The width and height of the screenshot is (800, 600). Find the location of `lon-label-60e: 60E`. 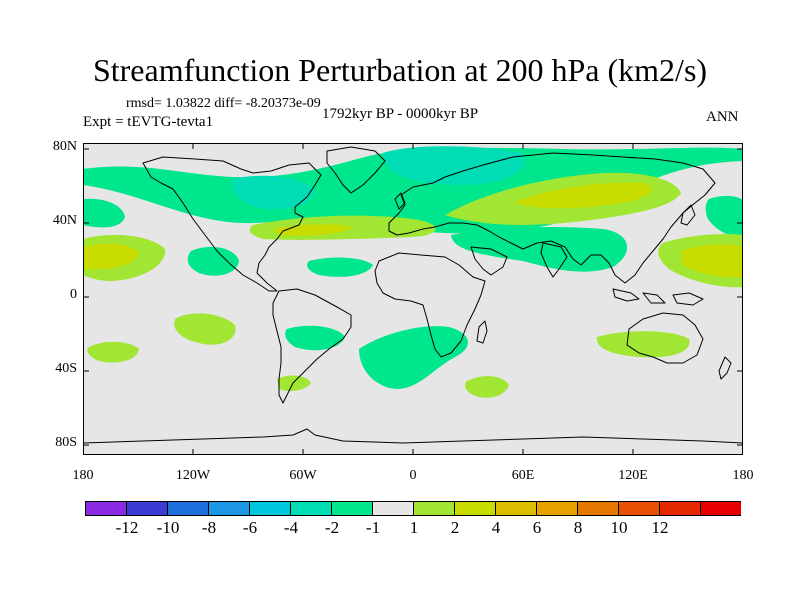

lon-label-60e: 60E is located at coordinates (523, 475).